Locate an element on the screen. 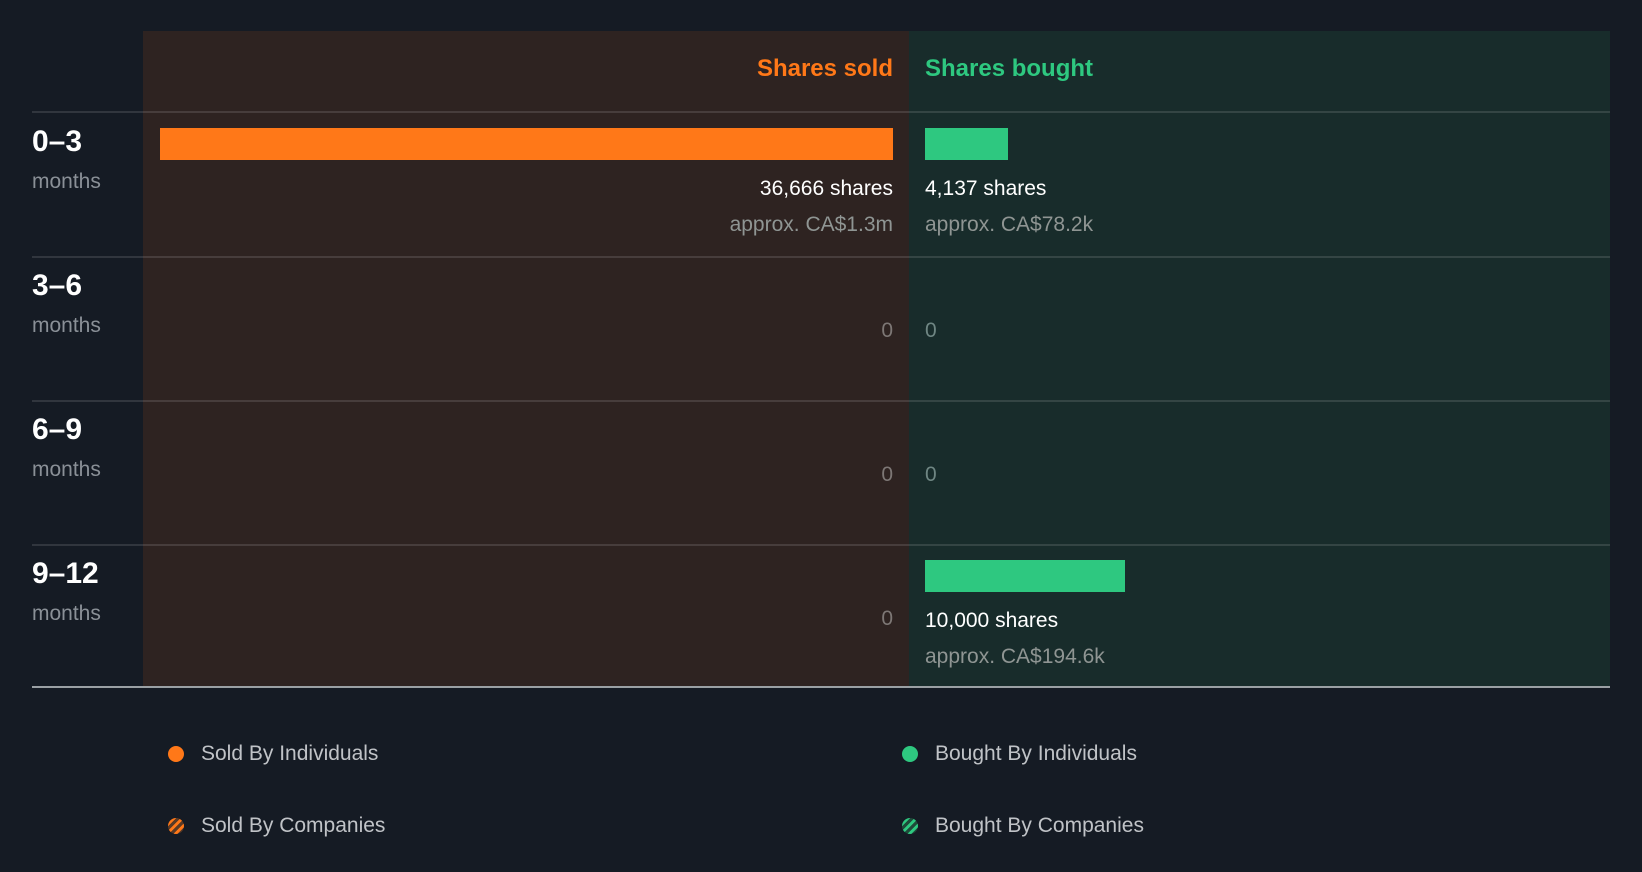 The height and width of the screenshot is (872, 1642). orange-dot-icon is located at coordinates (176, 754).